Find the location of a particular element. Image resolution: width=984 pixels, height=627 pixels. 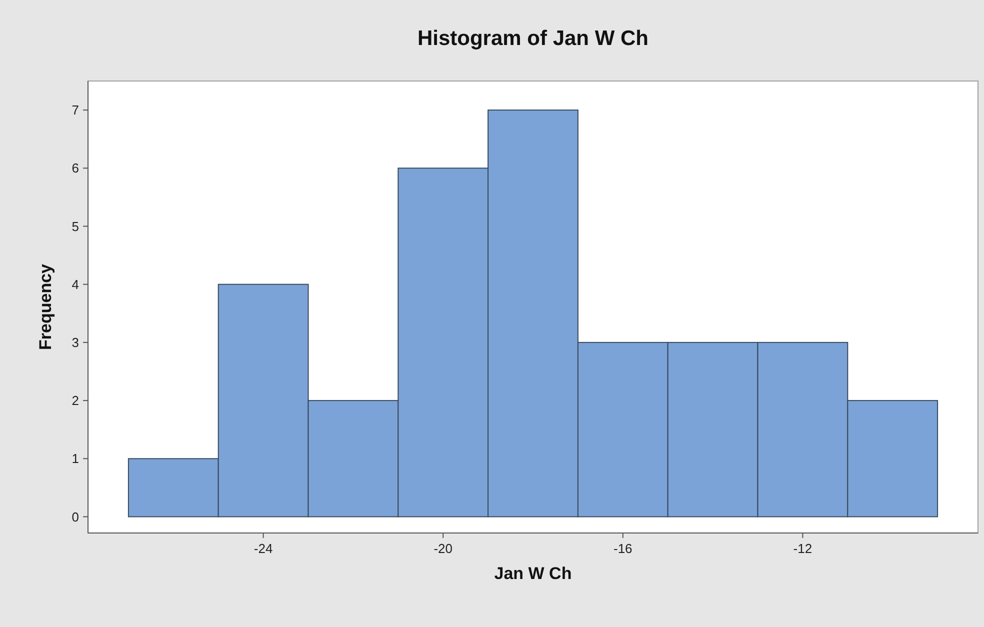

y-tick-label: 2 is located at coordinates (75, 400).